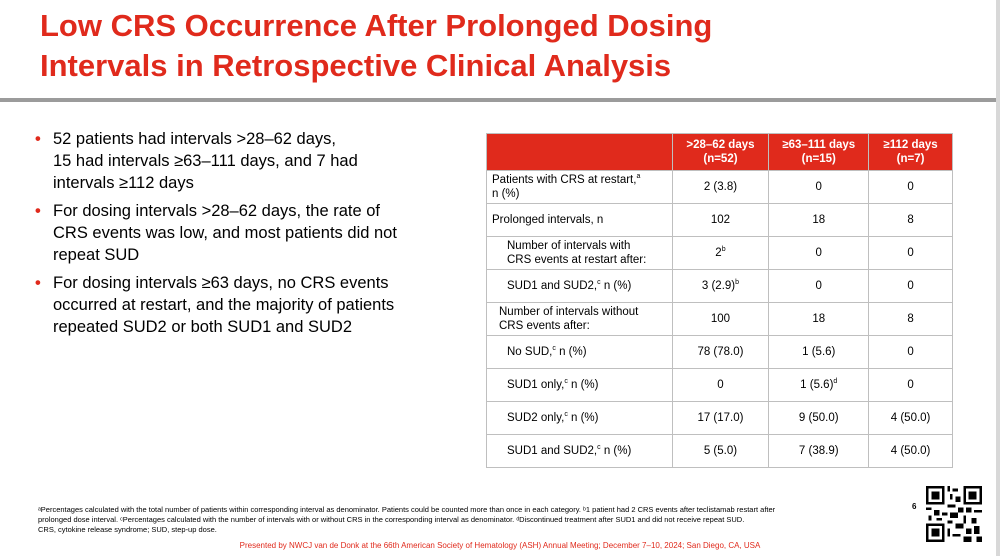  What do you see at coordinates (579, 187) in the screenshot?
I see `row-label: Patients with CRS at restart,a n (%)` at bounding box center [579, 187].